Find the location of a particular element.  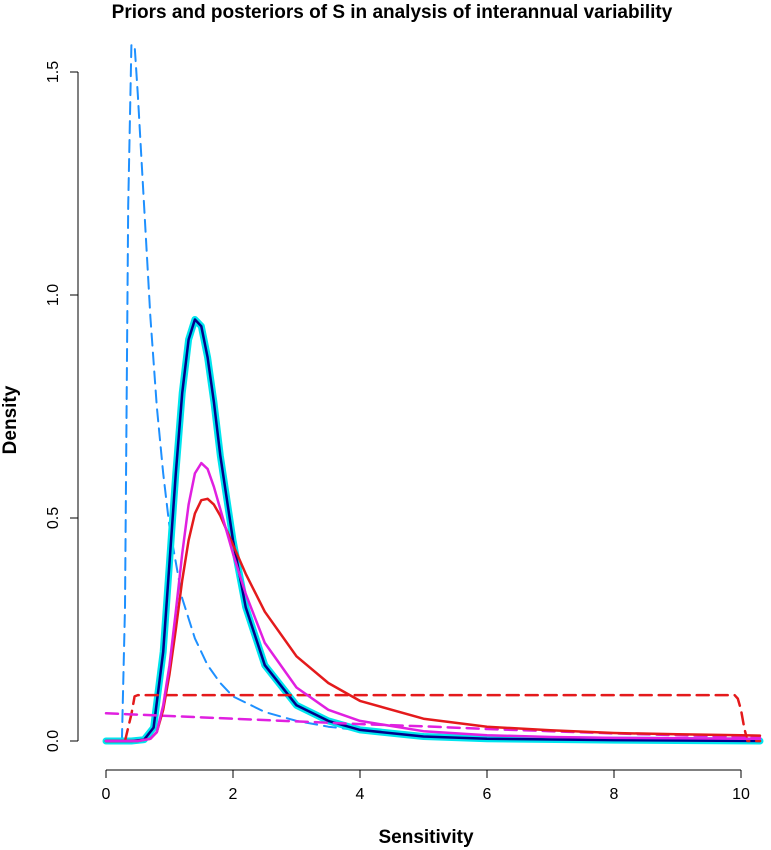

x-tick-label: 4 is located at coordinates (360, 794).